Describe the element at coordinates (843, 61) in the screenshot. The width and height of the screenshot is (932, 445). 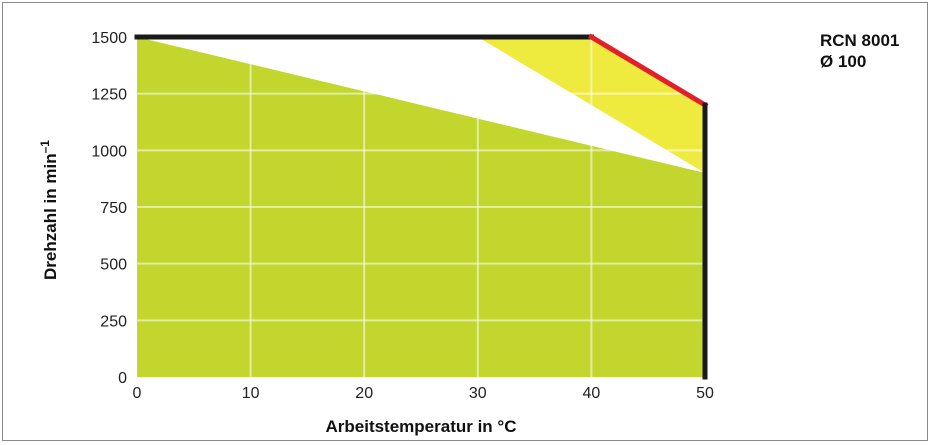
I see `product-diameter: Ø 100` at that location.